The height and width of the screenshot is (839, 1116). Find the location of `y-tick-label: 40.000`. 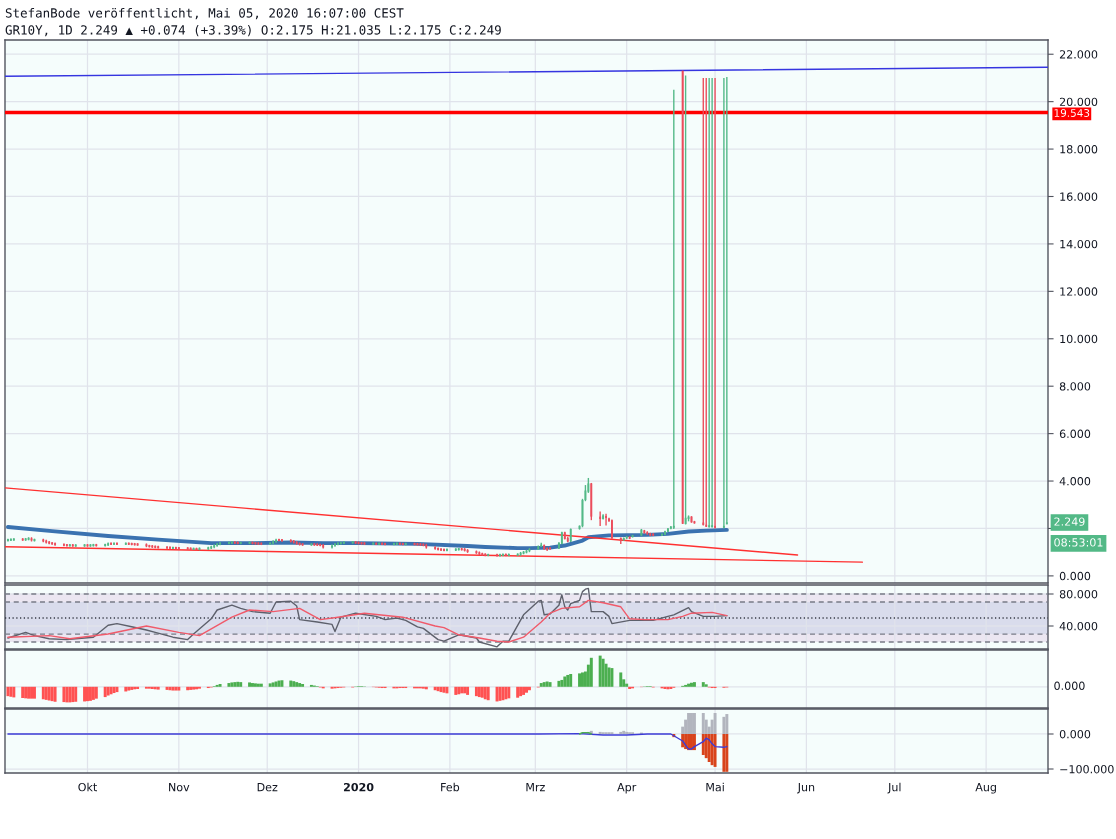

y-tick-label: 40.000 is located at coordinates (1078, 626).